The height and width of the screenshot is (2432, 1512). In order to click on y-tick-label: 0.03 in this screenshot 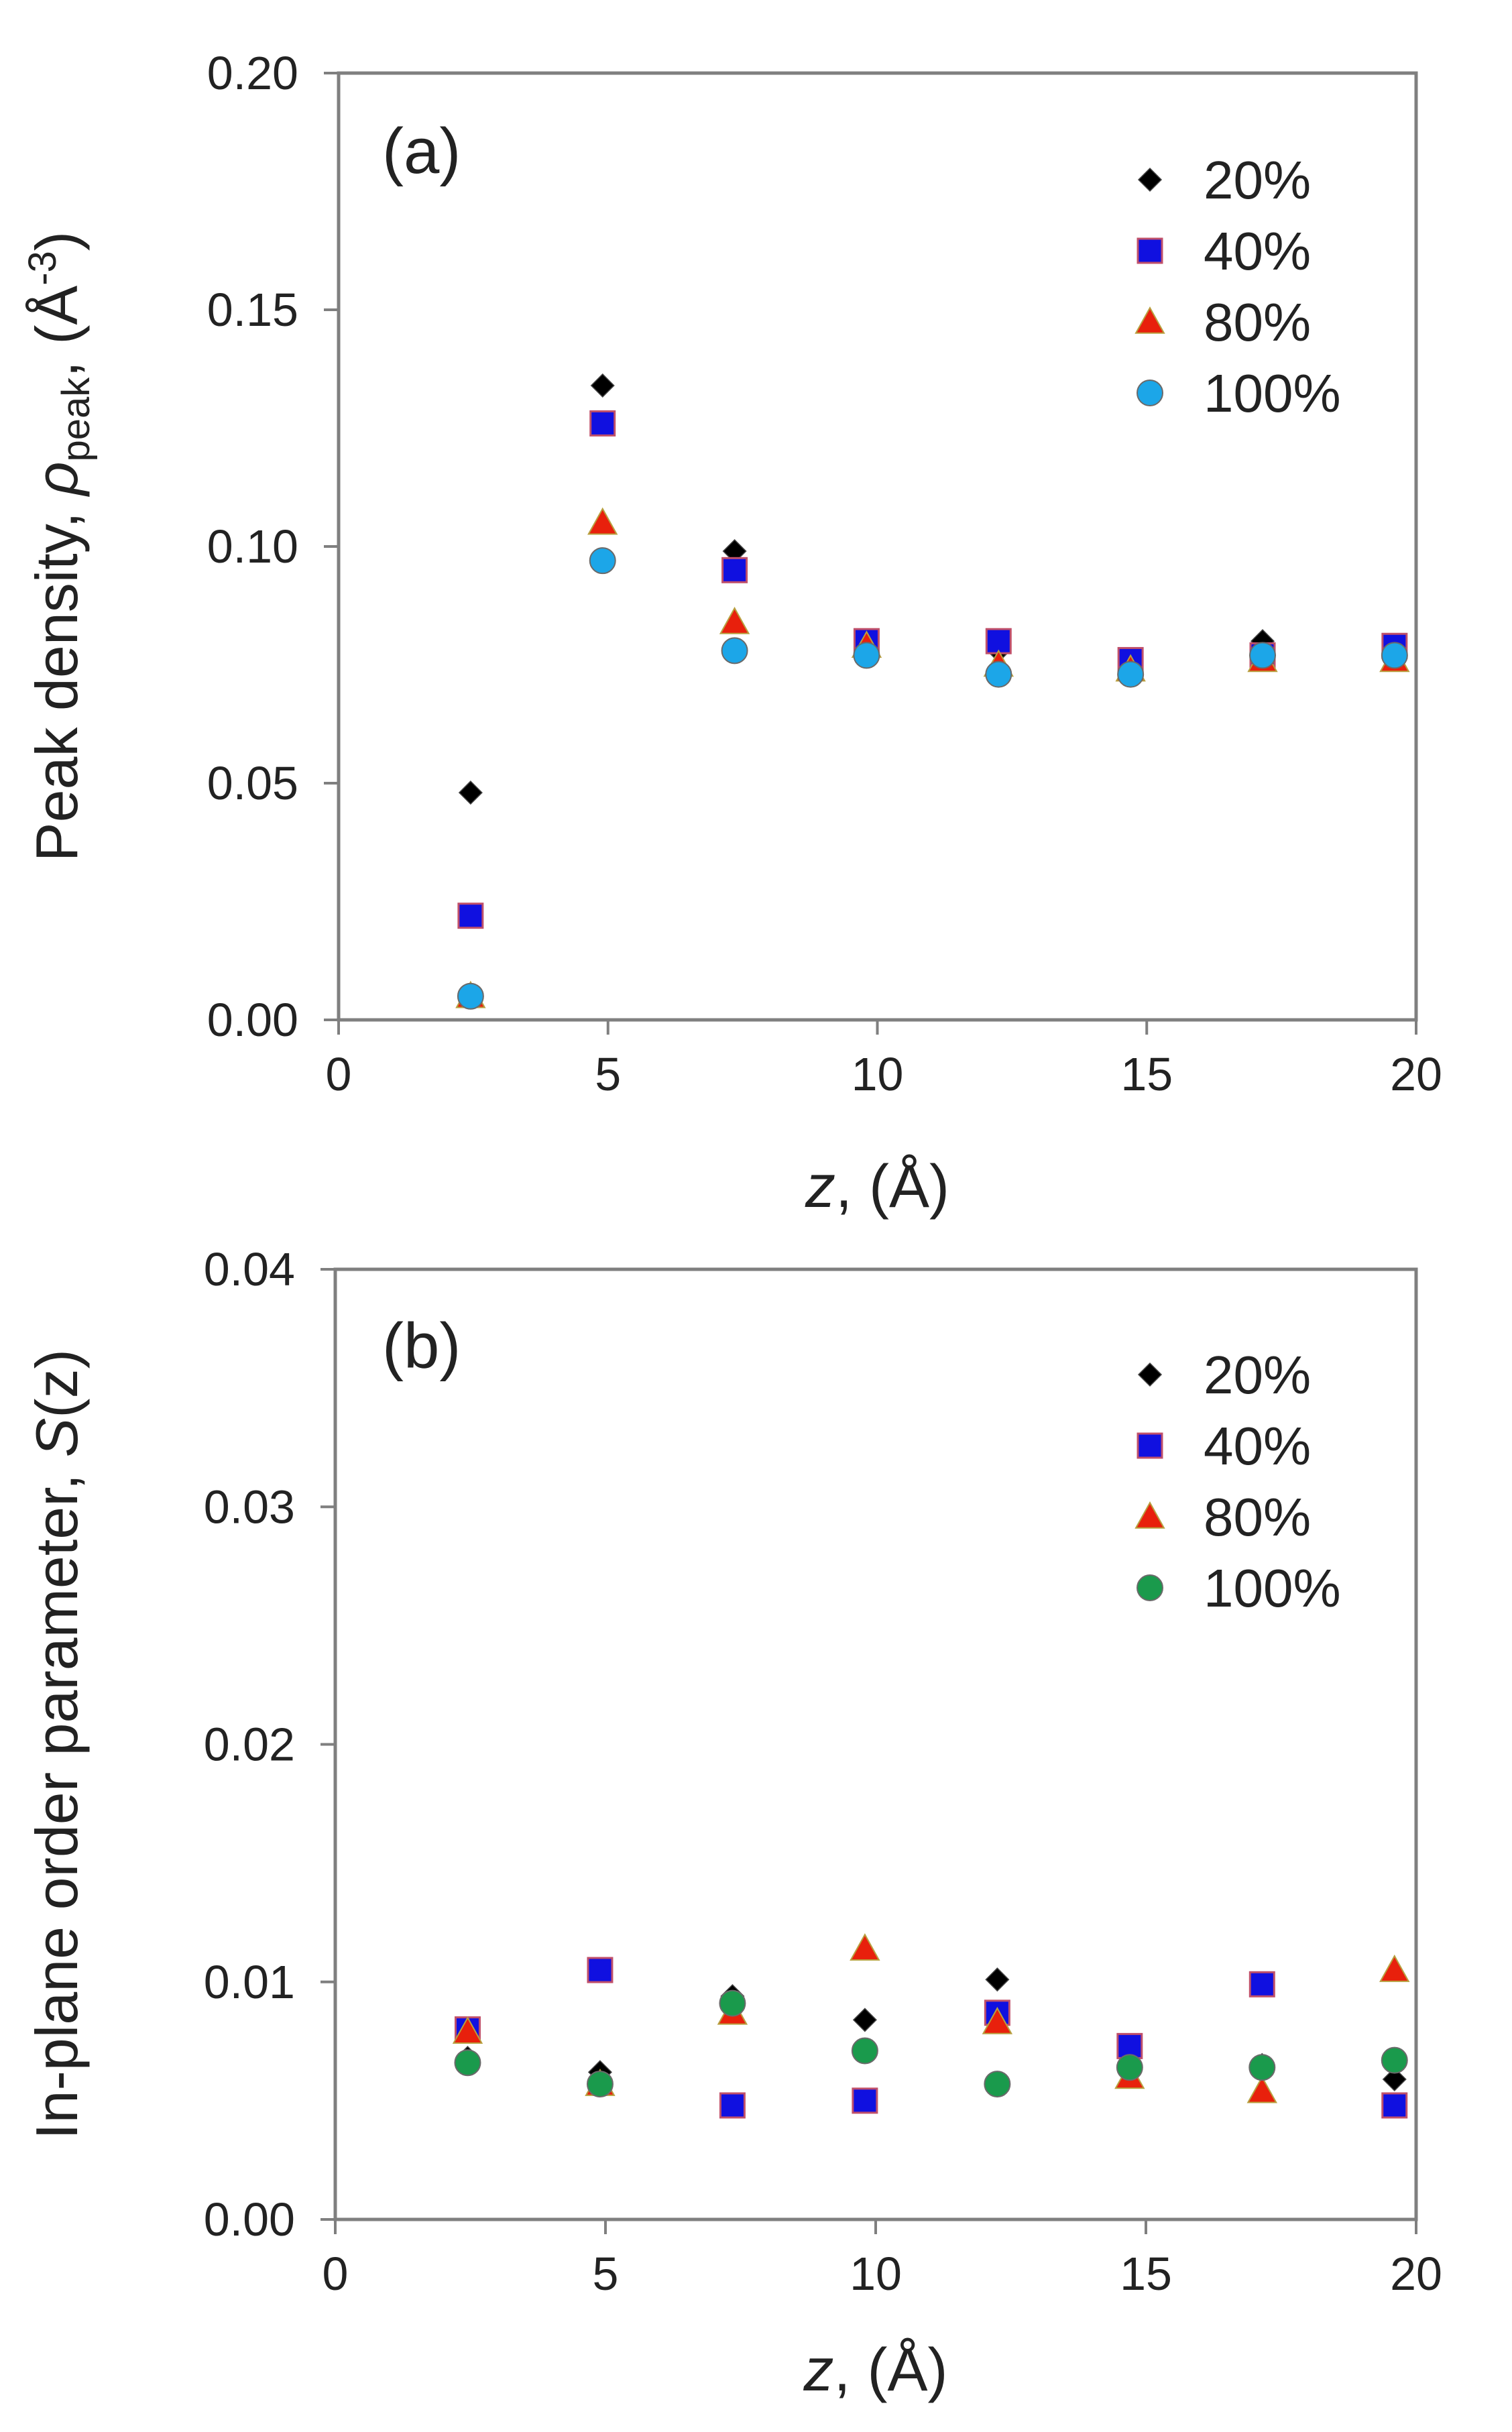, I will do `click(249, 1507)`.